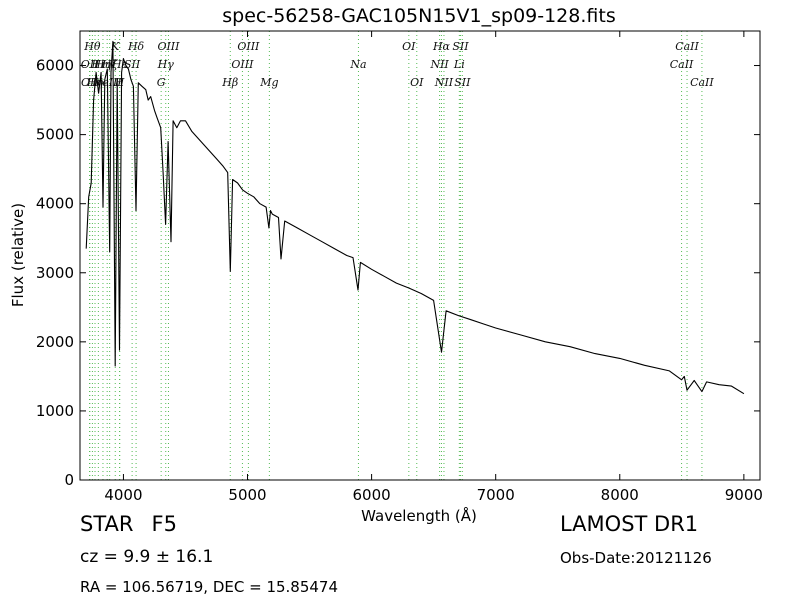 Image resolution: width=800 pixels, height=600 pixels. I want to click on spectral-line-label: Hι, so click(97, 64).